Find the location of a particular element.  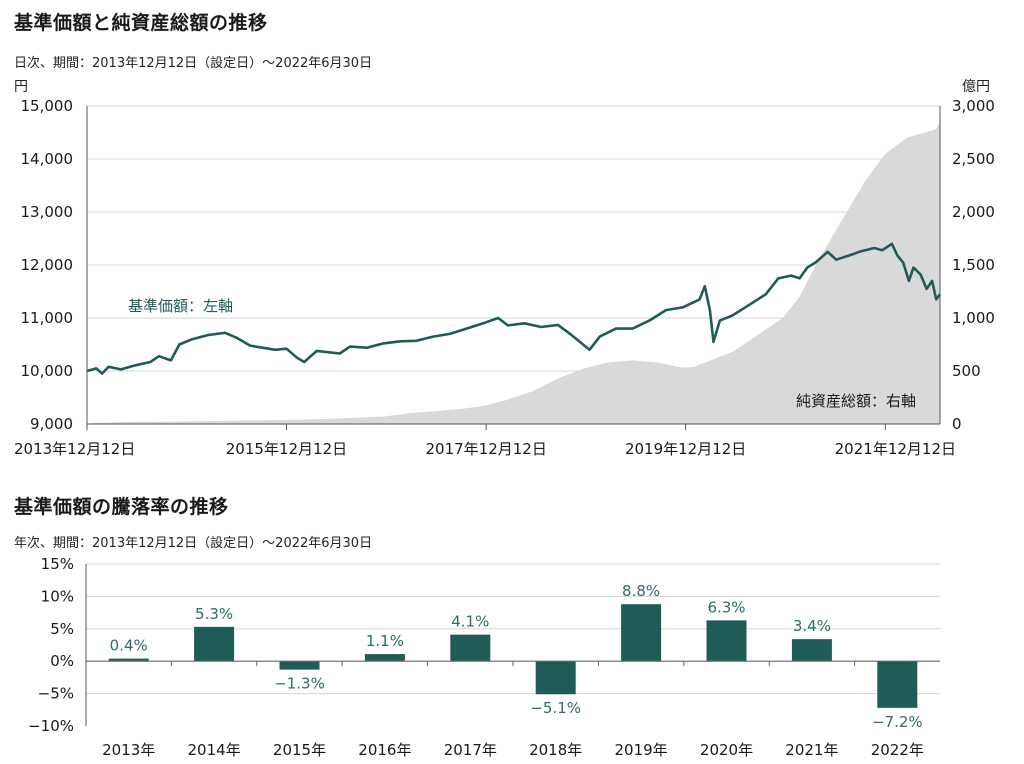

right-y-tick-label: 2,000 is located at coordinates (973, 212).